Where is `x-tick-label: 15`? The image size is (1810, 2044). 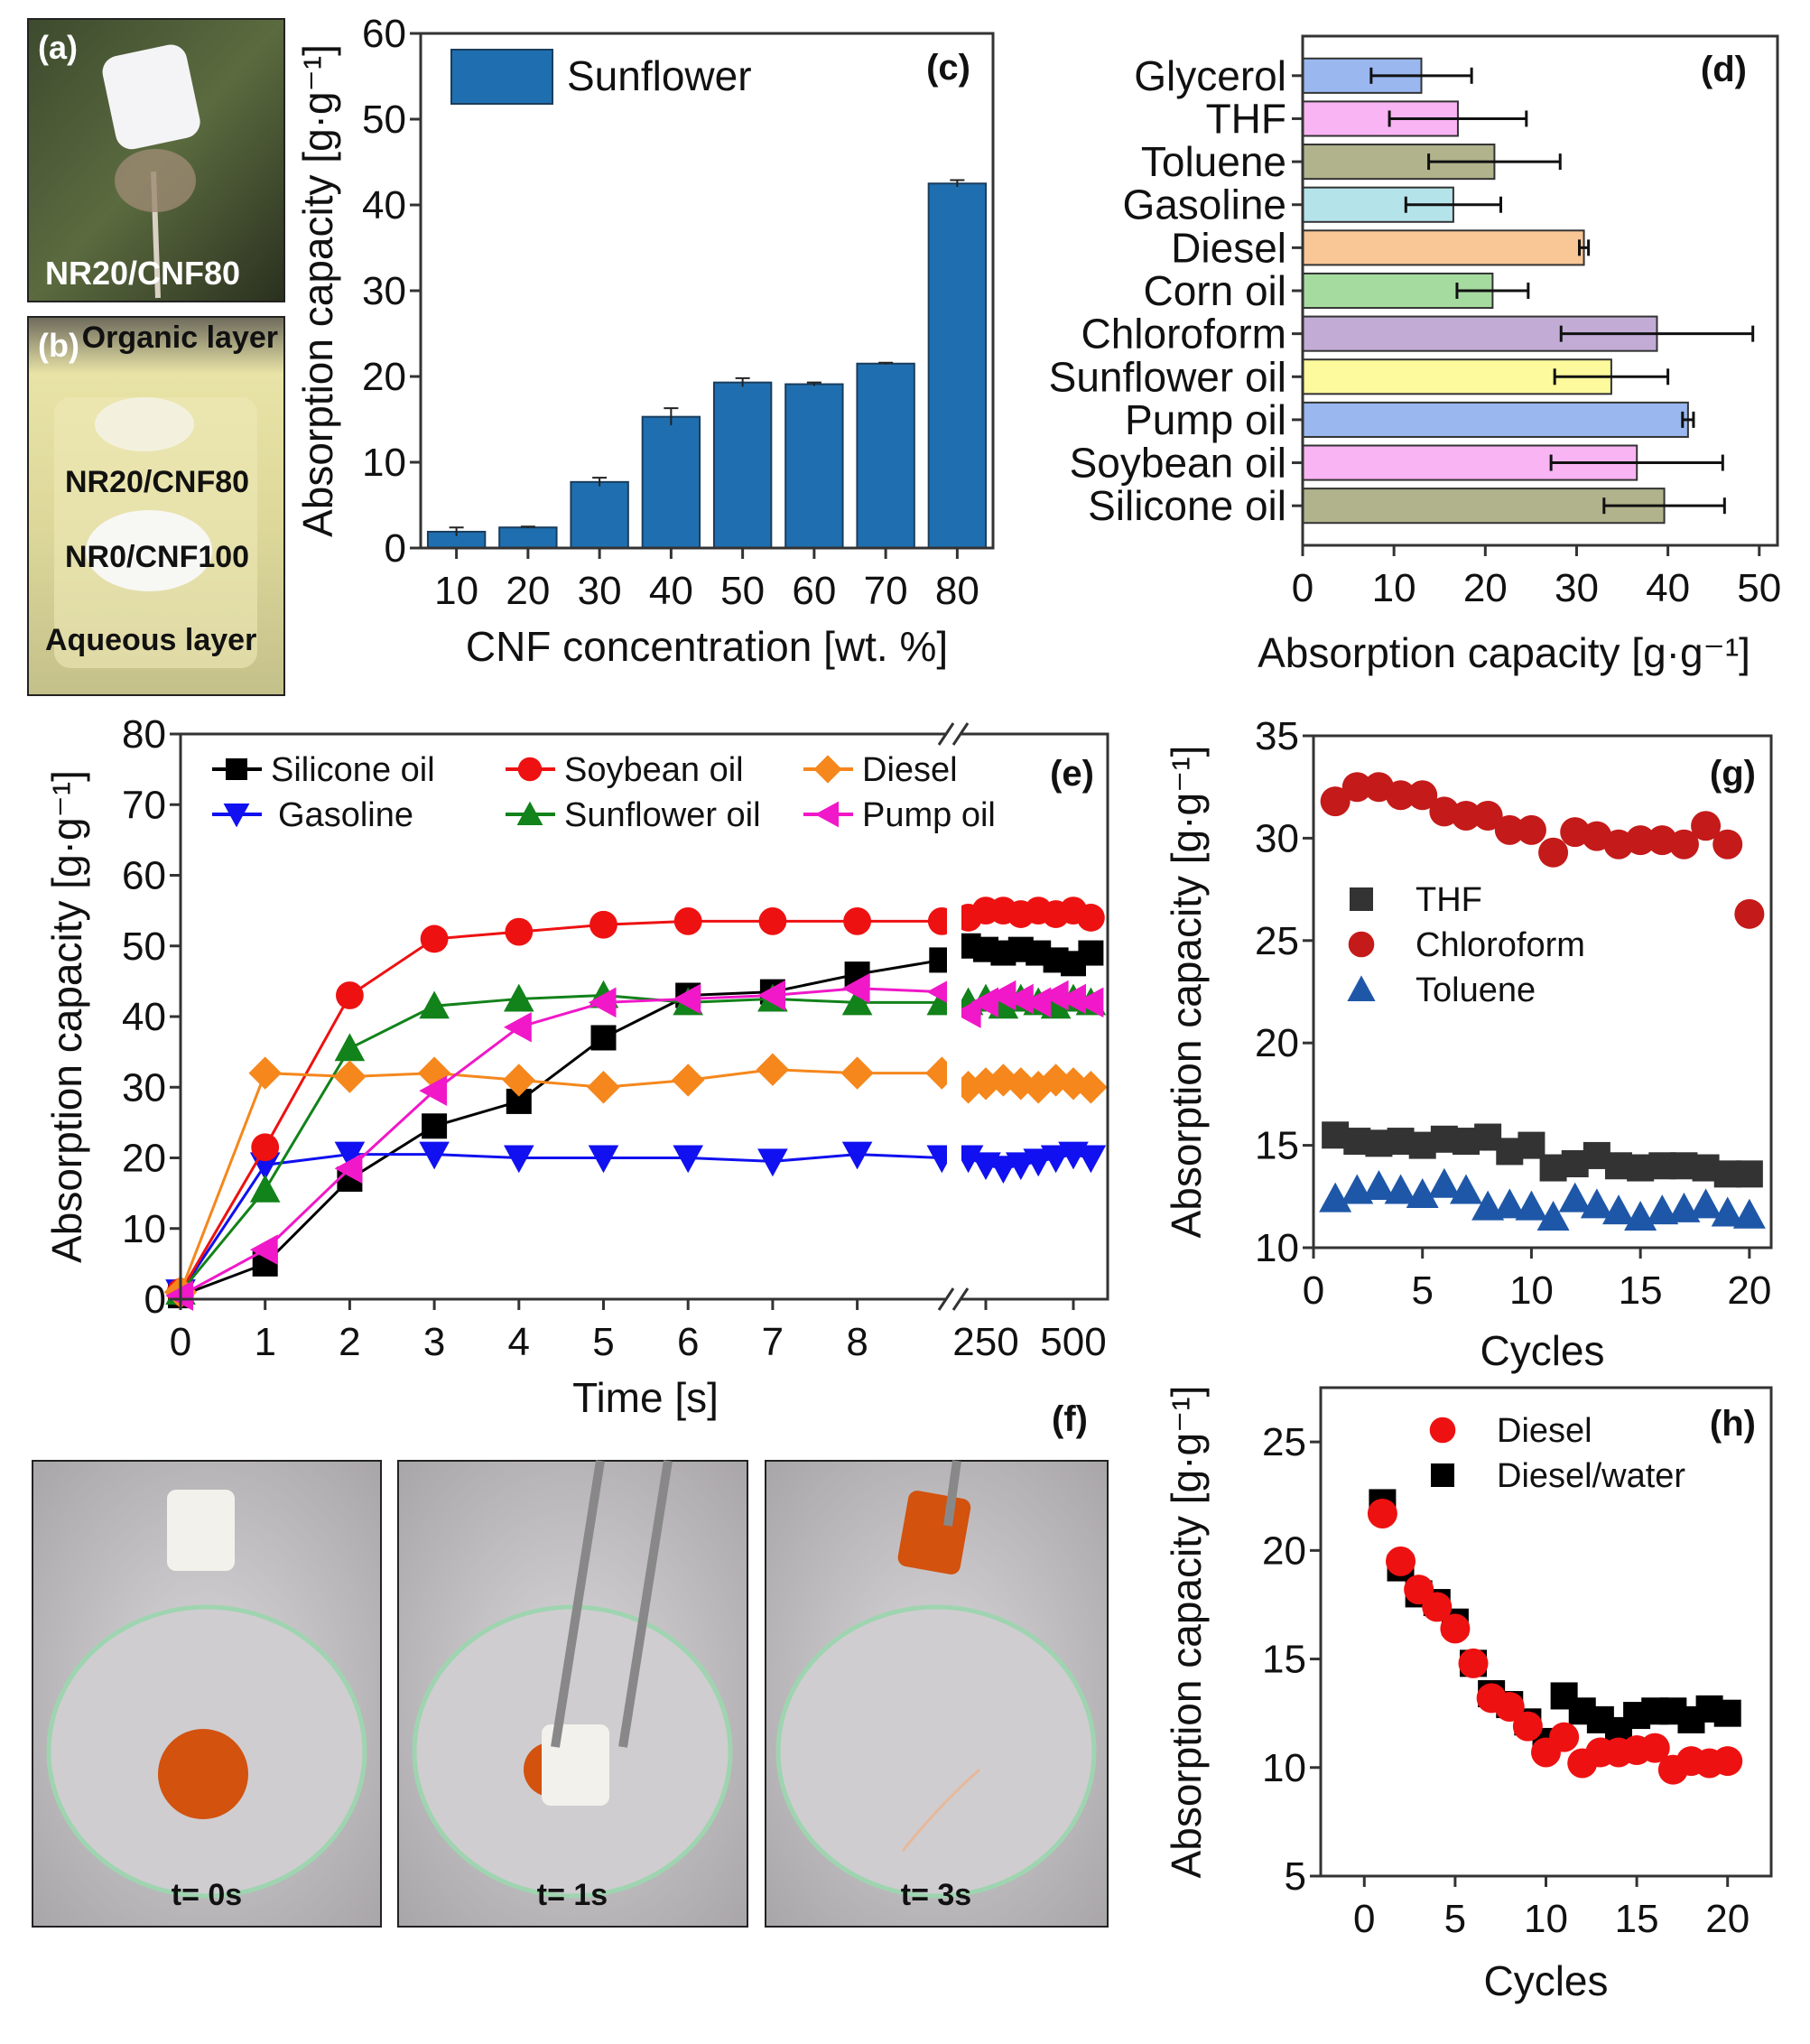
x-tick-label: 15 is located at coordinates (1637, 1919).